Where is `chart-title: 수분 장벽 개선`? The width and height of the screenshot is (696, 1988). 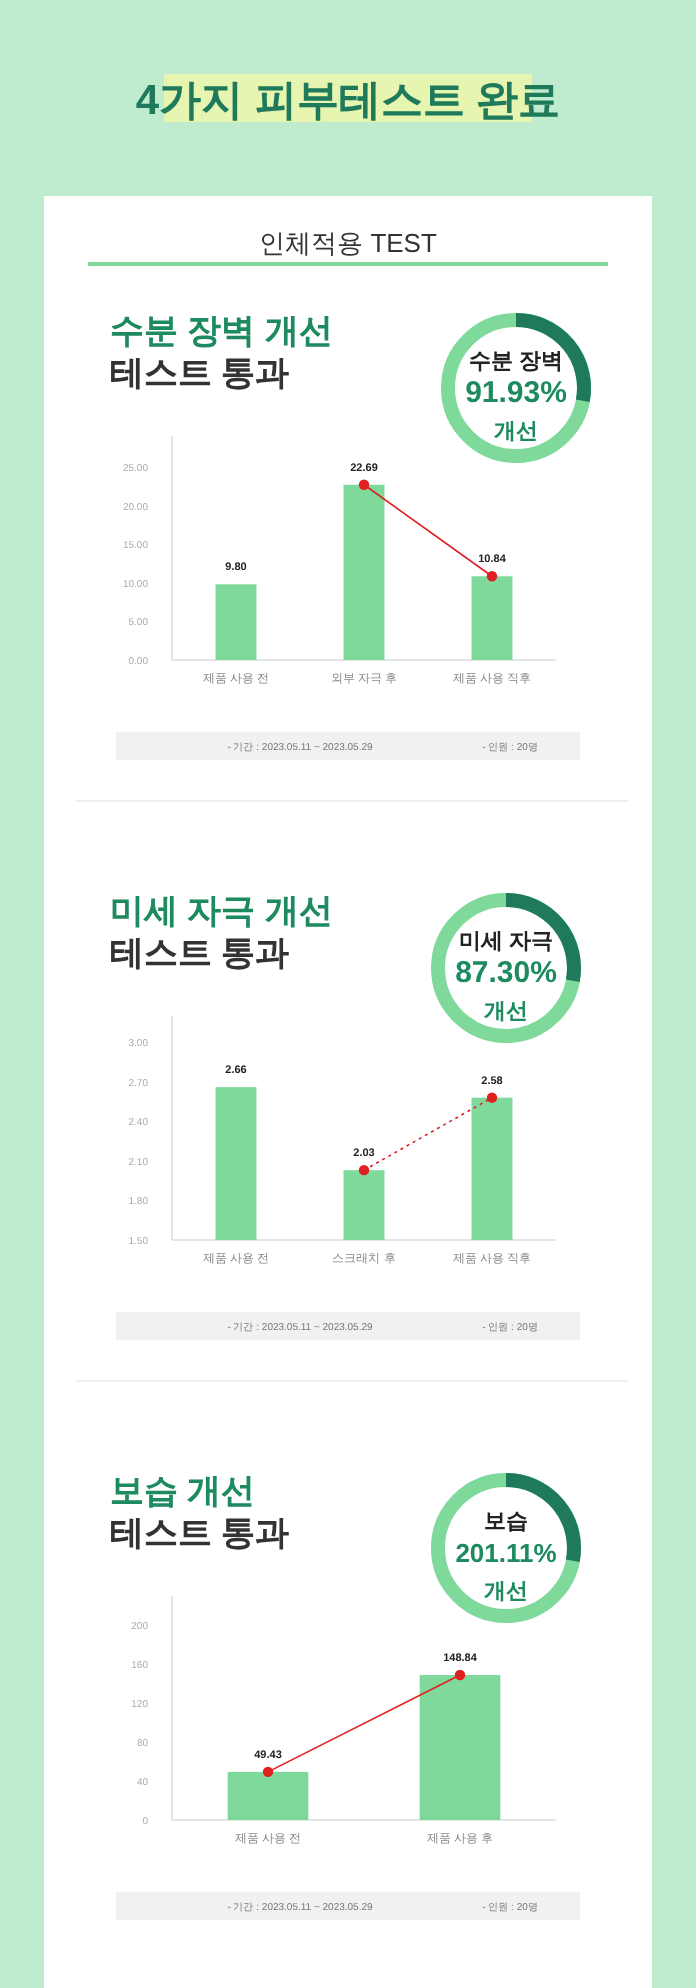
chart-title: 수분 장벽 개선 is located at coordinates (221, 331).